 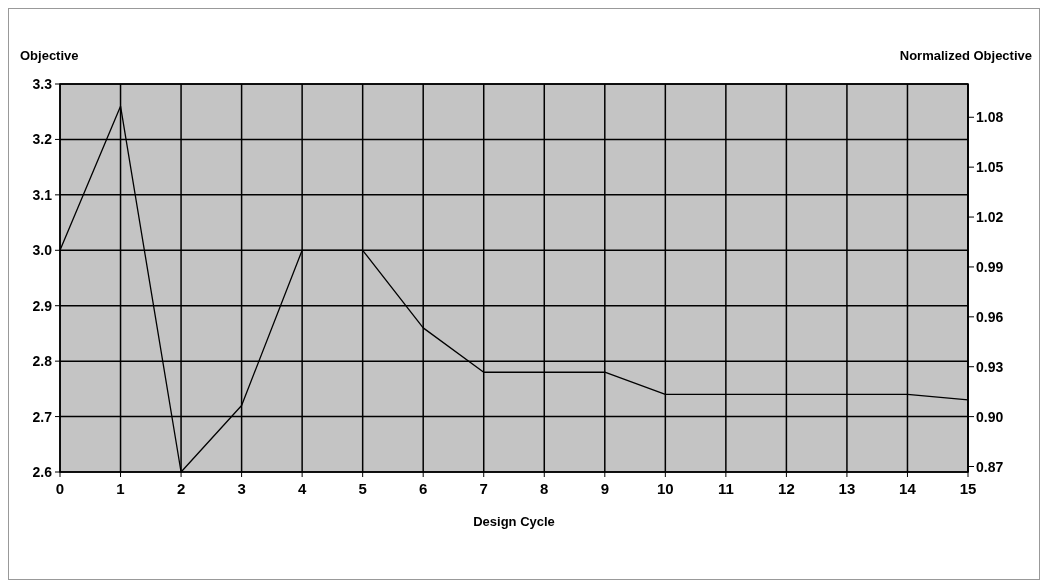 What do you see at coordinates (42, 416) in the screenshot?
I see `y-tick-label: 2.7` at bounding box center [42, 416].